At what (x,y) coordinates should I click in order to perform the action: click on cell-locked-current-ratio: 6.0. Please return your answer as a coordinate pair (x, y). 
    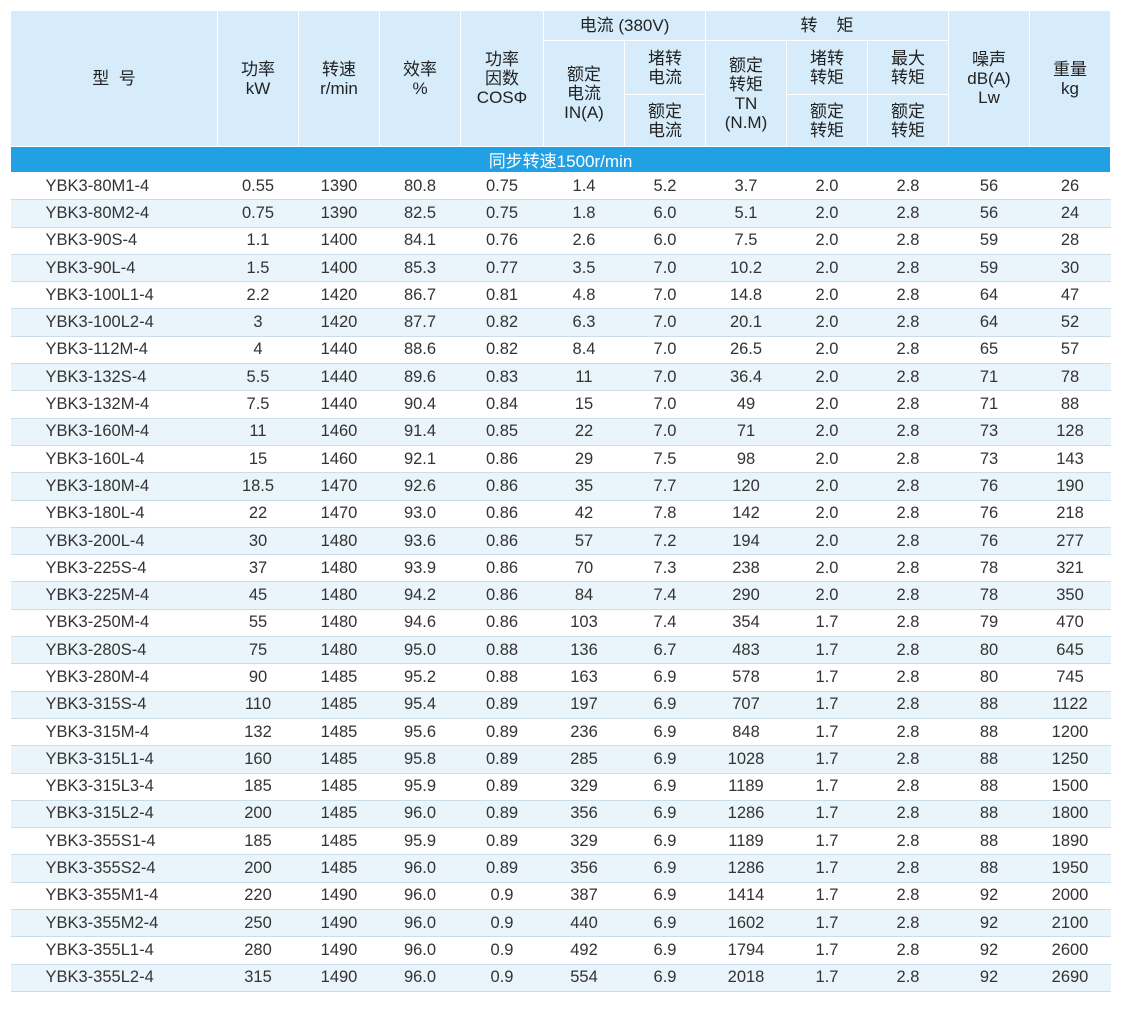
    Looking at the image, I should click on (665, 213).